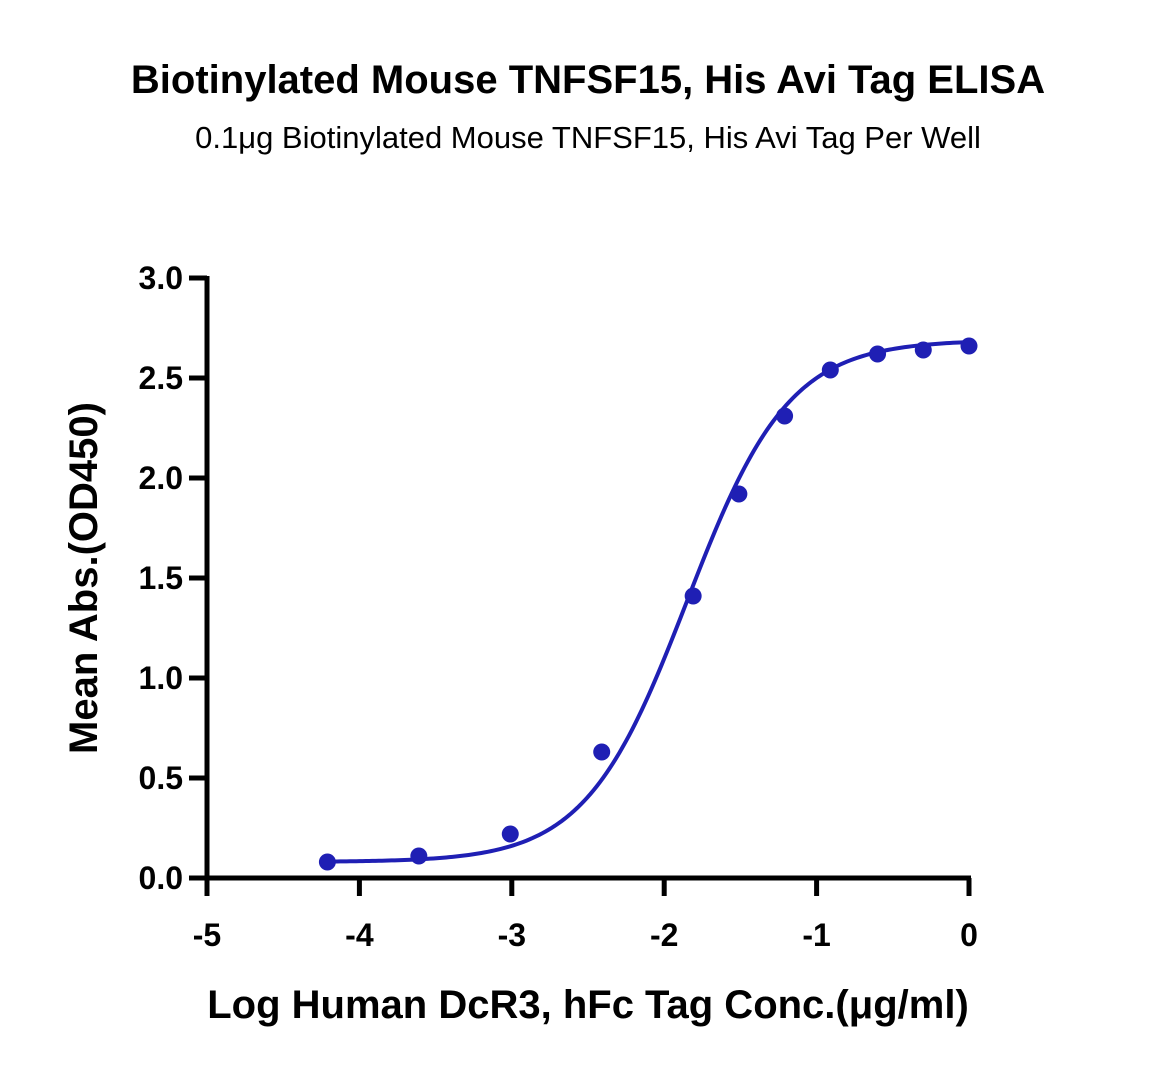 This screenshot has width=1163, height=1076. Describe the element at coordinates (816, 935) in the screenshot. I see `x-tick-label: -1` at that location.